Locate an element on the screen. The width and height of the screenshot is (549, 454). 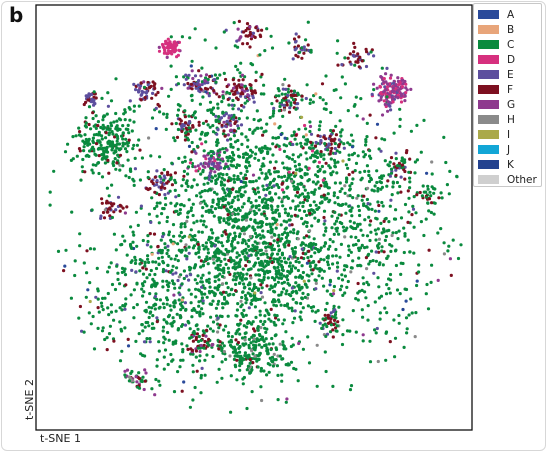
scatter-point-a is located at coordinates (156, 129).